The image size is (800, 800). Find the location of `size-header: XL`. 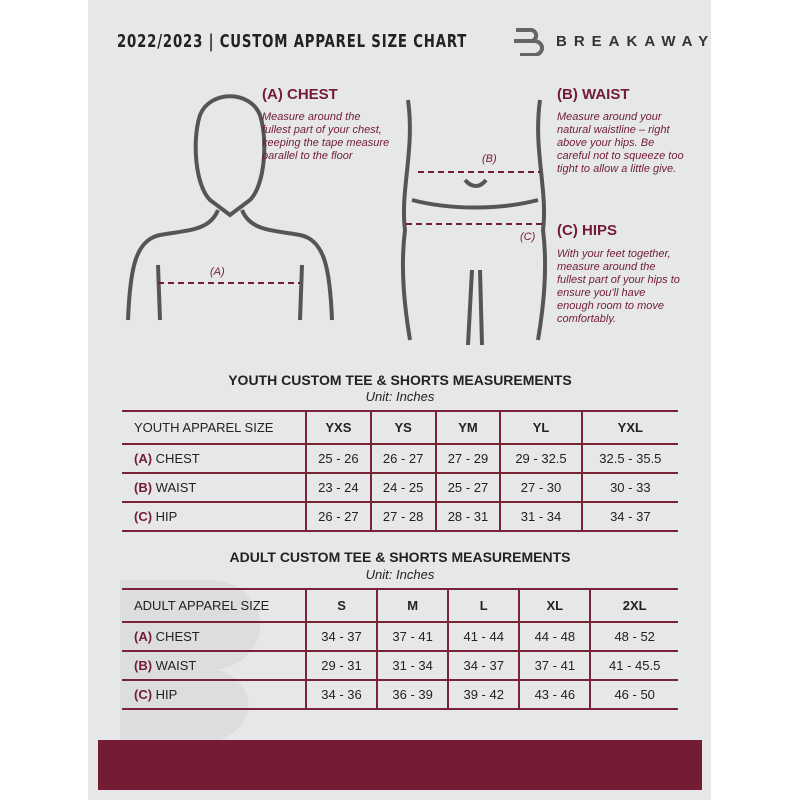

size-header: XL is located at coordinates (554, 605).